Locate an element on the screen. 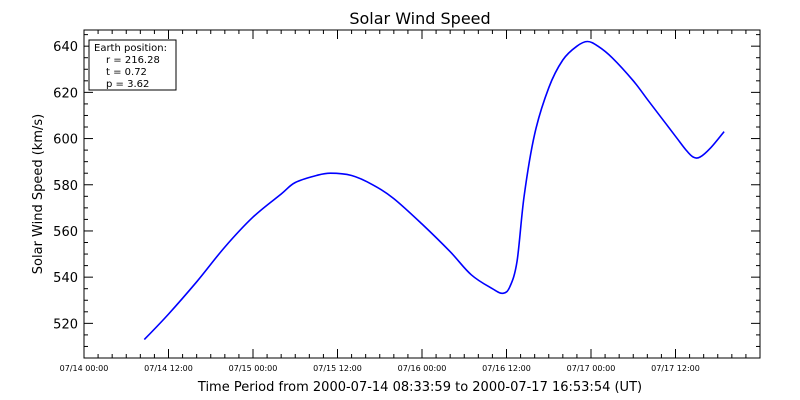 Image resolution: width=800 pixels, height=400 pixels. y-tick-label: 540 is located at coordinates (65, 278).